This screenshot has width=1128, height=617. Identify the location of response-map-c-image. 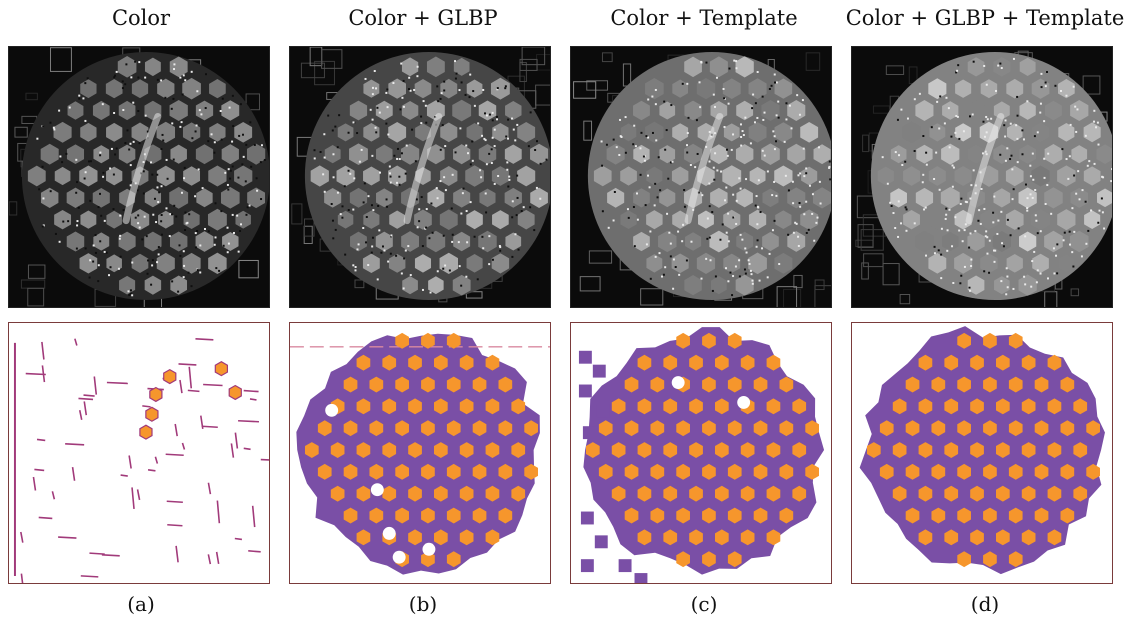
(701, 177).